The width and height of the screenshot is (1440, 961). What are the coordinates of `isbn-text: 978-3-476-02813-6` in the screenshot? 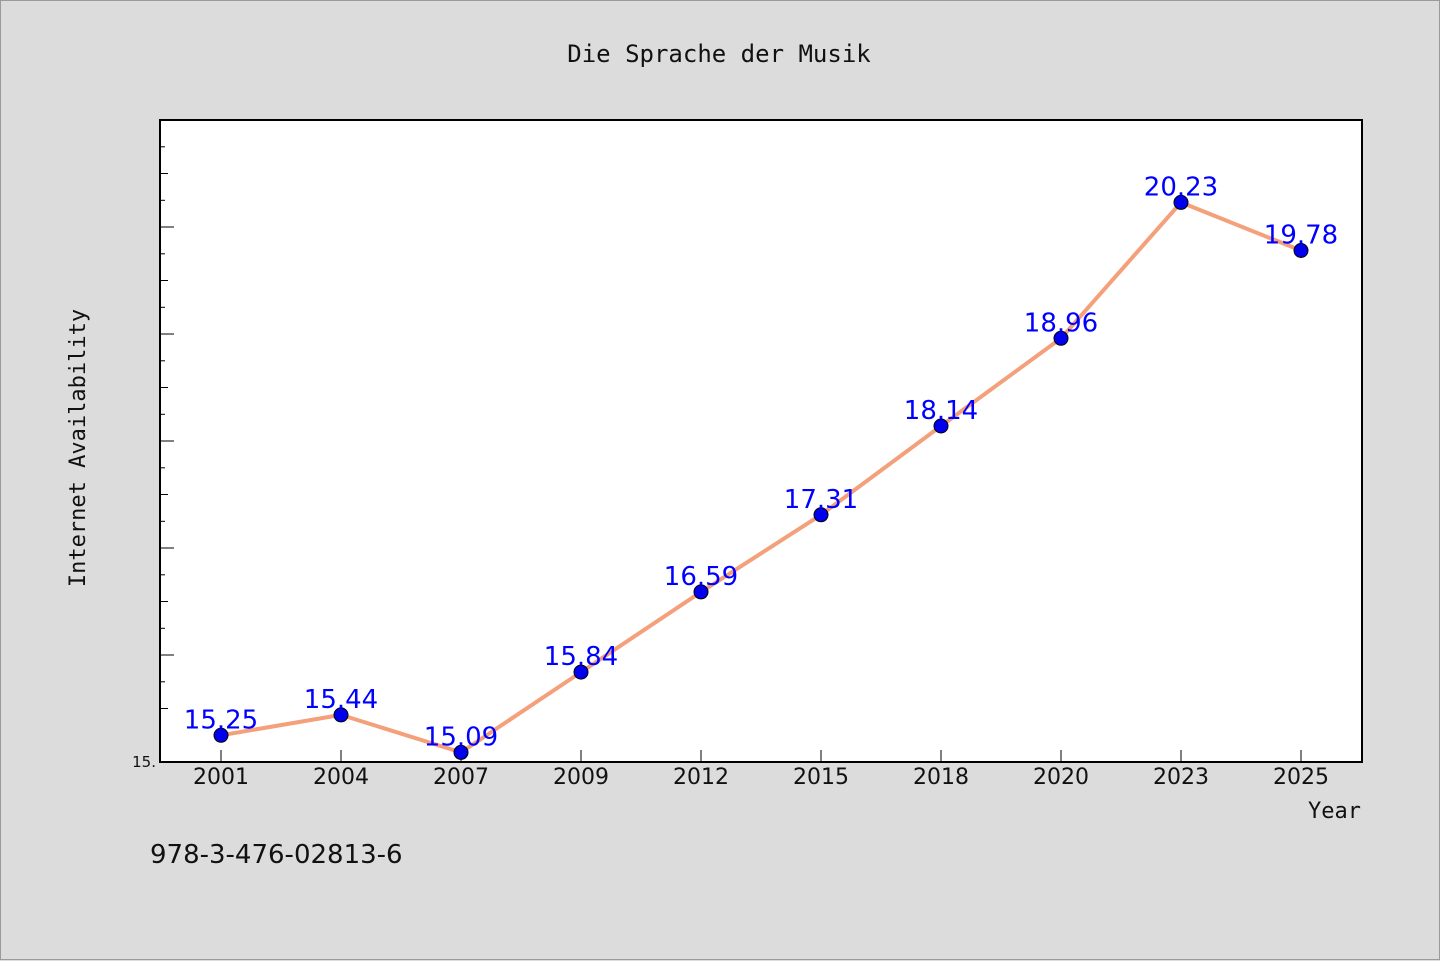 It's located at (276, 855).